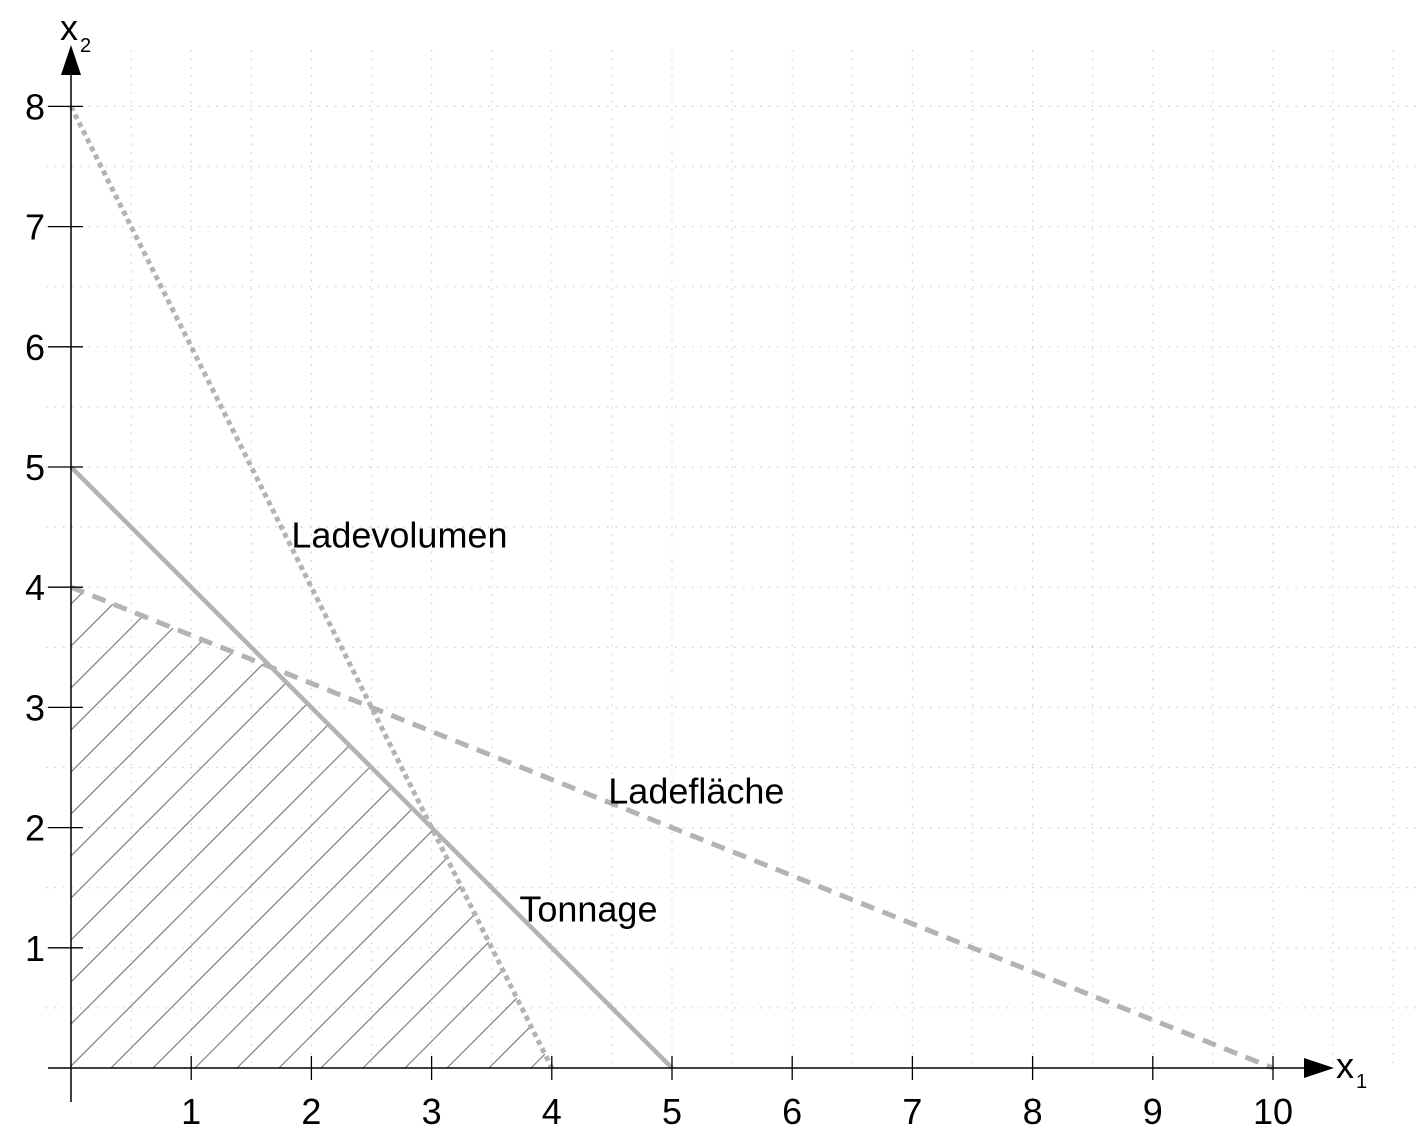 Image resolution: width=1426 pixels, height=1146 pixels. What do you see at coordinates (1273, 1111) in the screenshot?
I see `x-tick-label: 10` at bounding box center [1273, 1111].